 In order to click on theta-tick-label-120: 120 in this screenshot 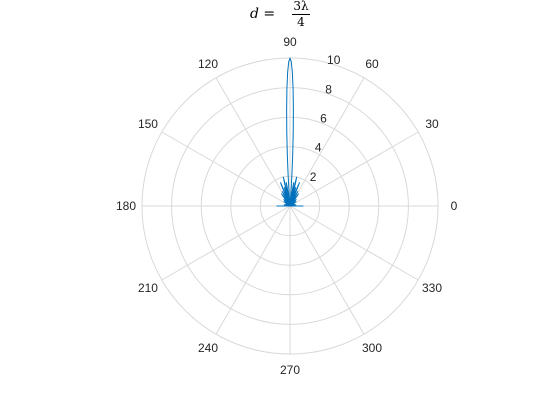, I will do `click(208, 64)`.